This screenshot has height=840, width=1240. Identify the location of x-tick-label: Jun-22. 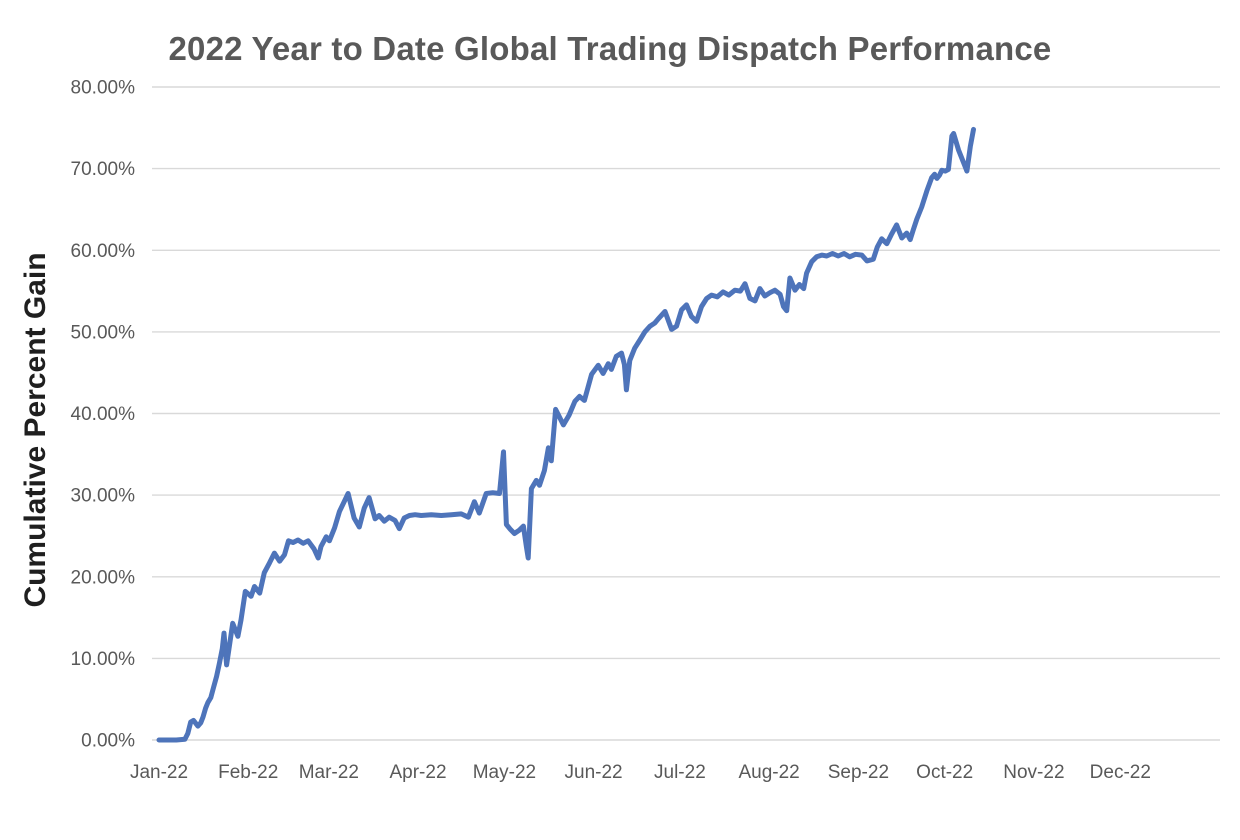
(594, 772).